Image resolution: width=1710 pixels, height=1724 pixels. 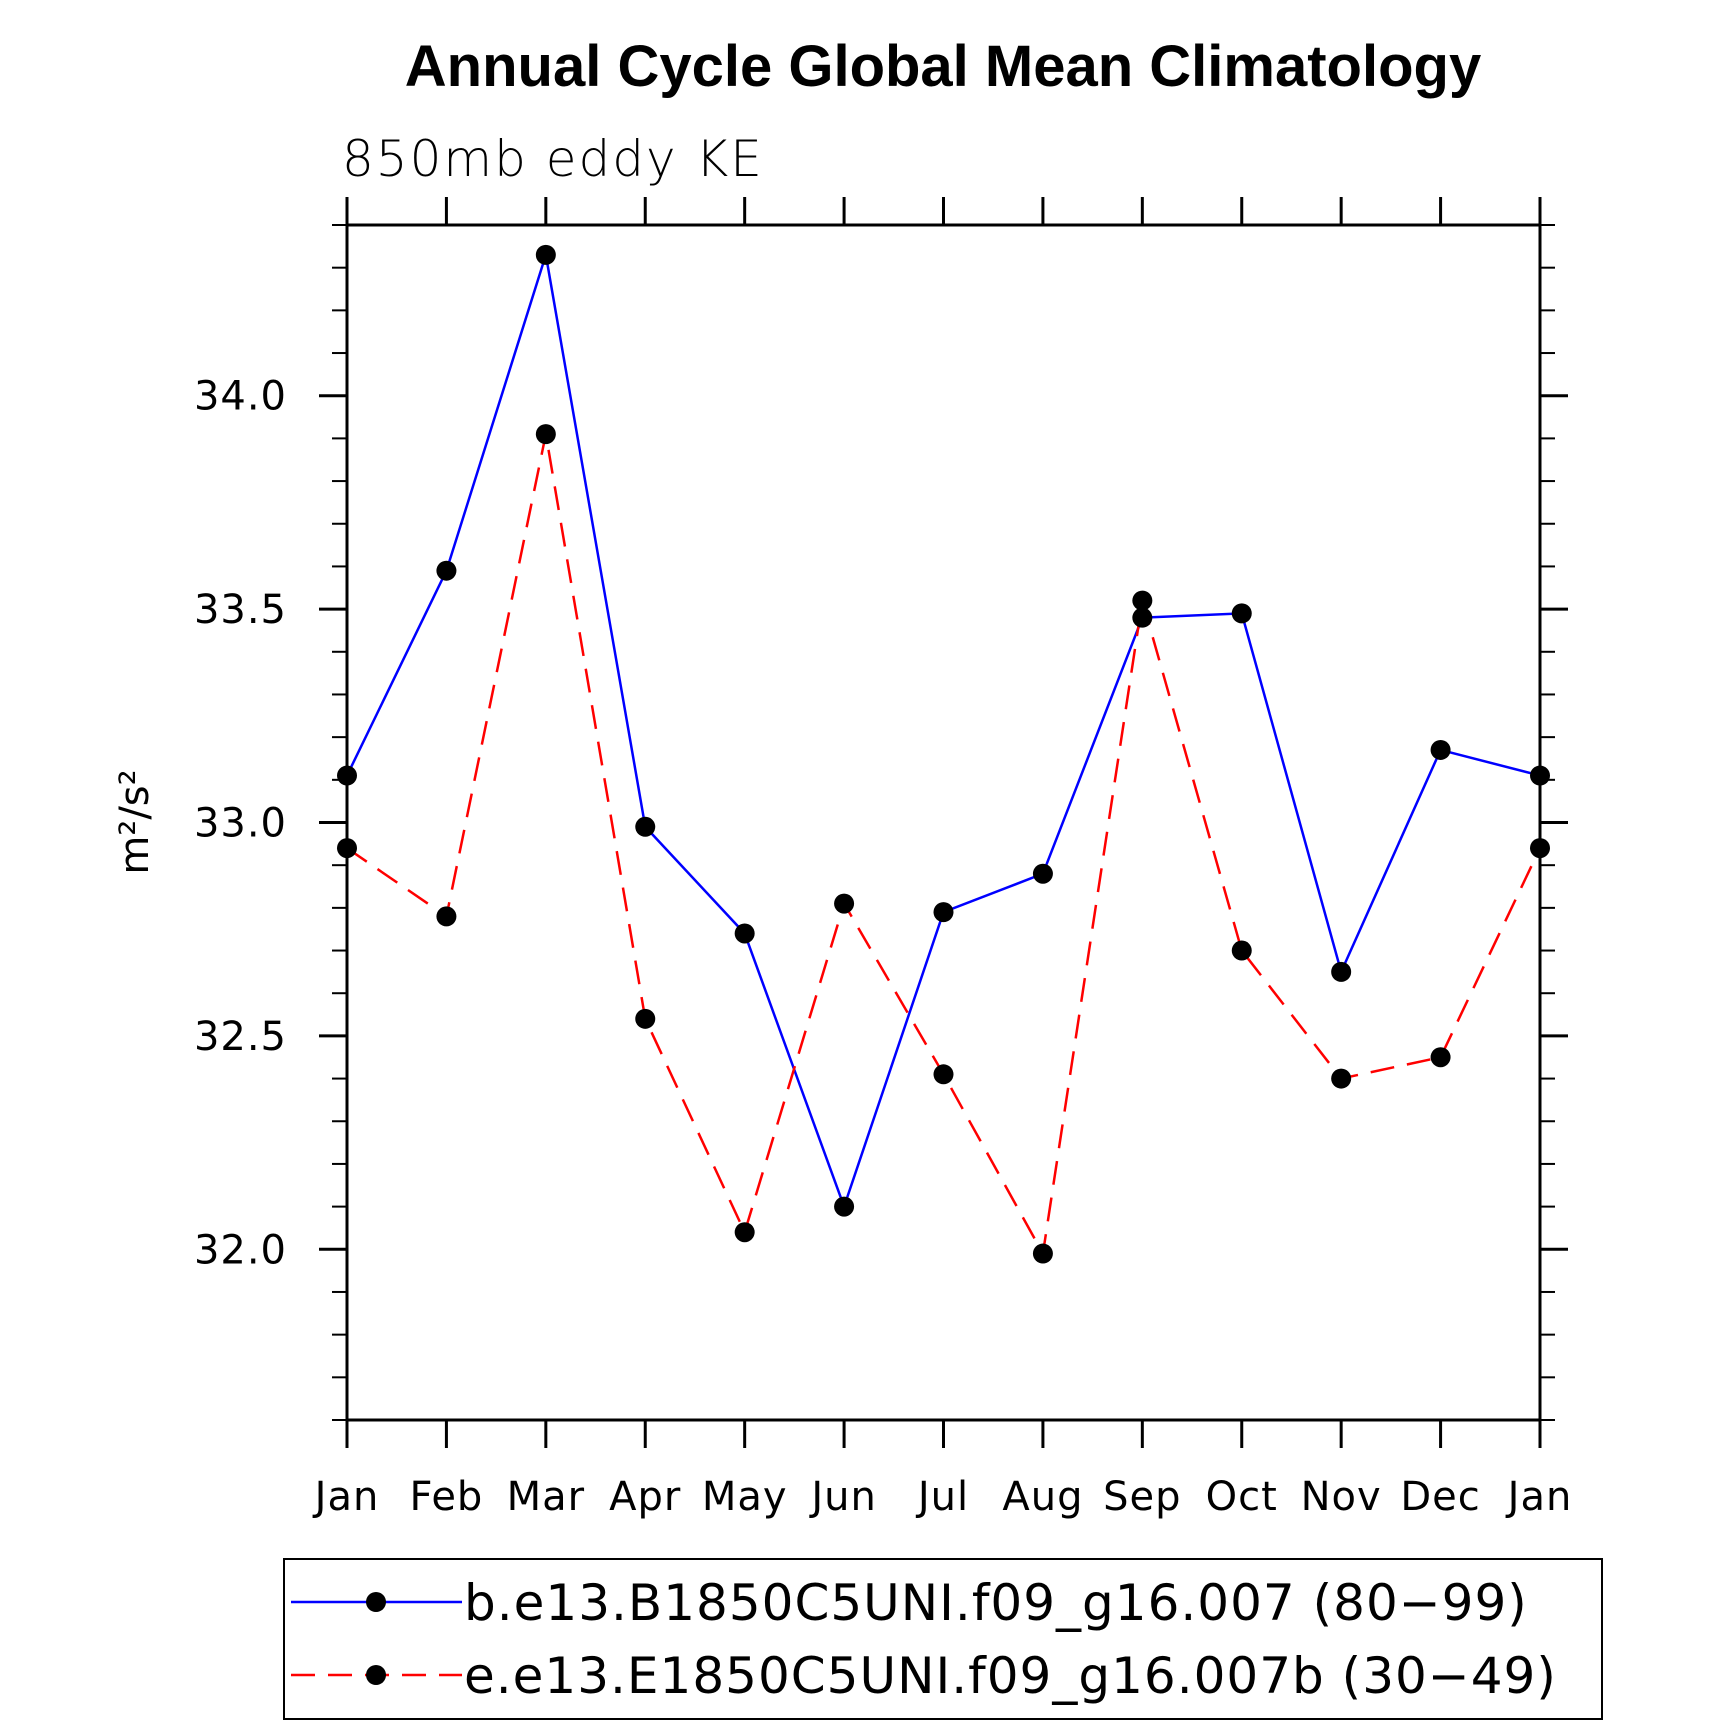 What do you see at coordinates (553, 159) in the screenshot?
I see `chart-subtitle: 850mb eddy KE` at bounding box center [553, 159].